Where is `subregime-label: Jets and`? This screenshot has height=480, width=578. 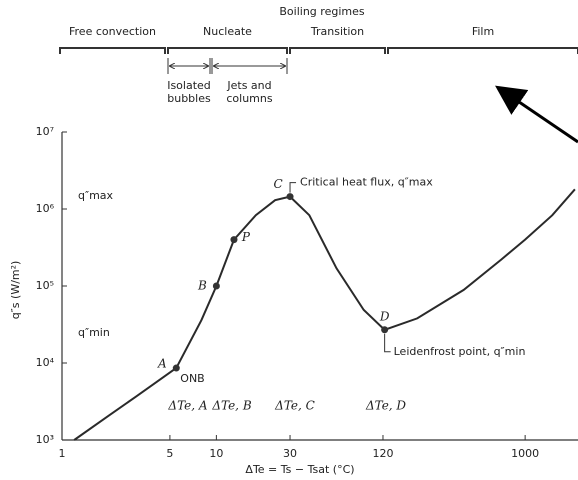 subregime-label: Jets and is located at coordinates (248, 85).